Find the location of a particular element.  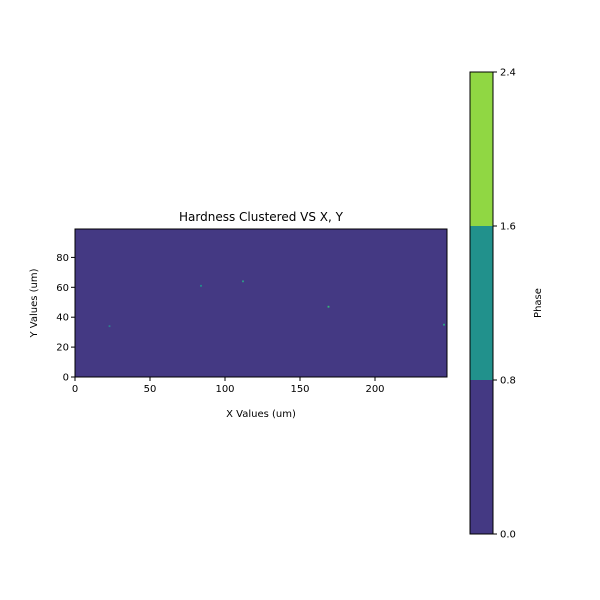

x-tick-label-3: 150 is located at coordinates (299, 389).